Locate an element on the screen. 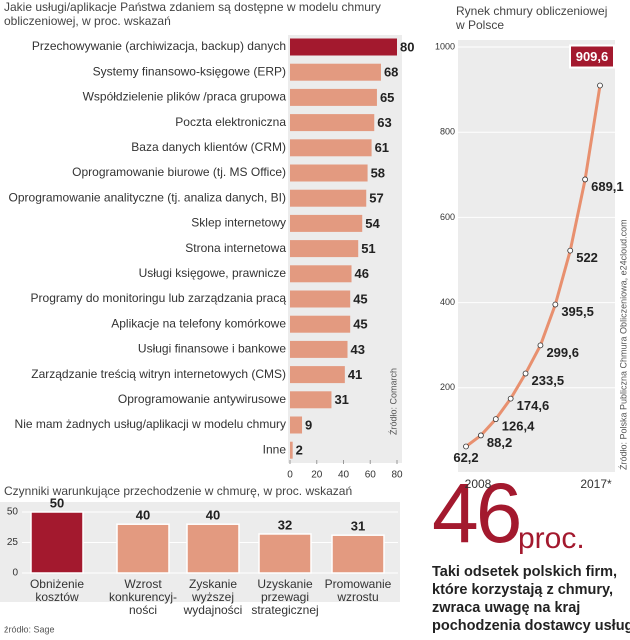  category-label: Inne is located at coordinates (275, 449).